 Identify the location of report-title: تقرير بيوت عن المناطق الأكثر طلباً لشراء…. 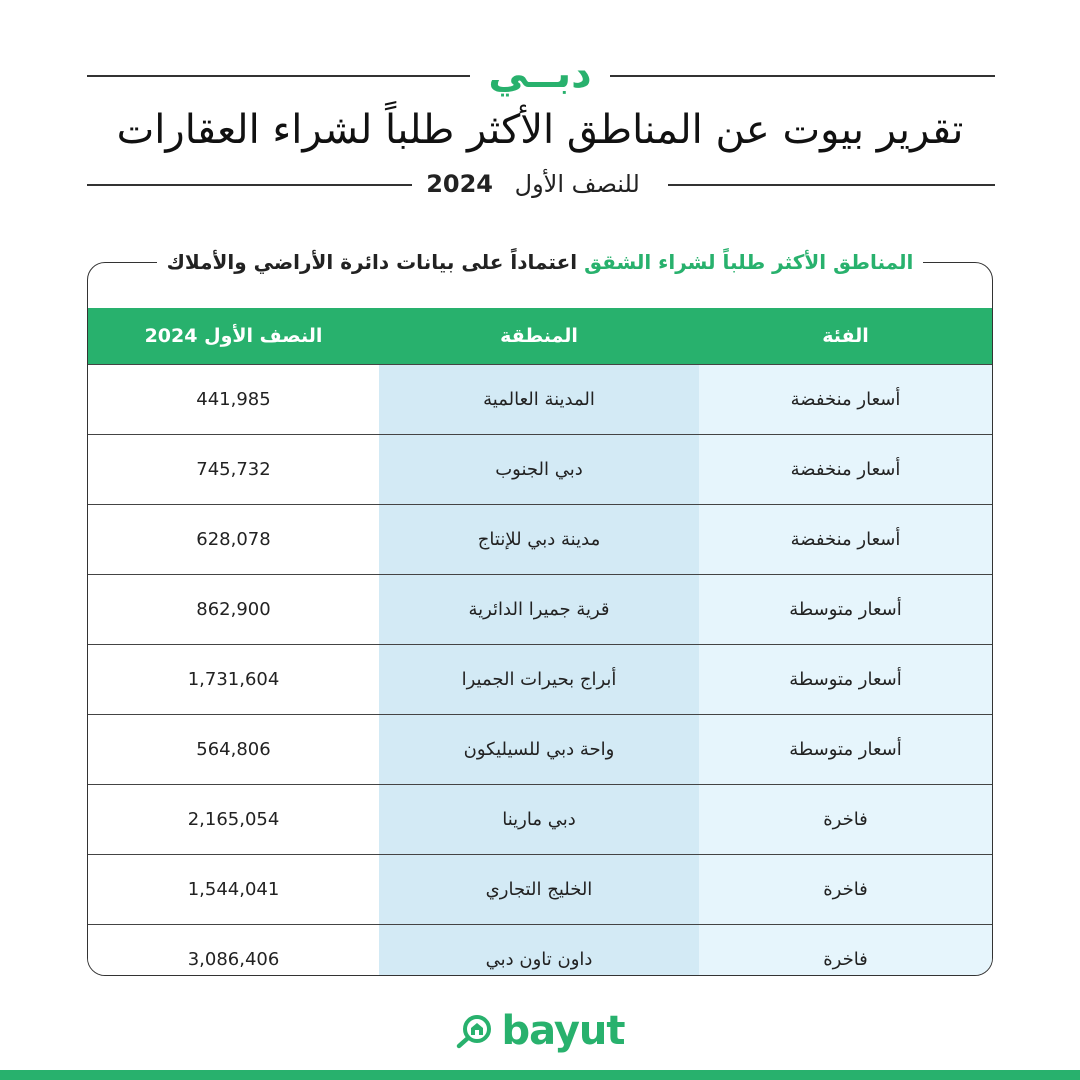
(540, 130).